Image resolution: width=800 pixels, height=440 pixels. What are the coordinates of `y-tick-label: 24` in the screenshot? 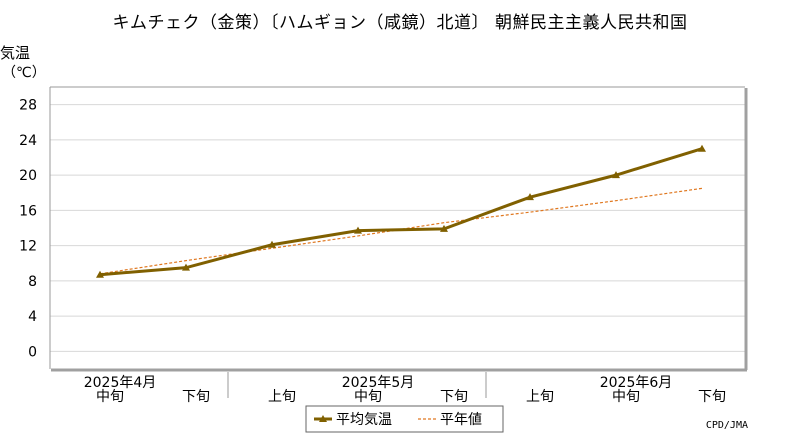 It's located at (28, 141).